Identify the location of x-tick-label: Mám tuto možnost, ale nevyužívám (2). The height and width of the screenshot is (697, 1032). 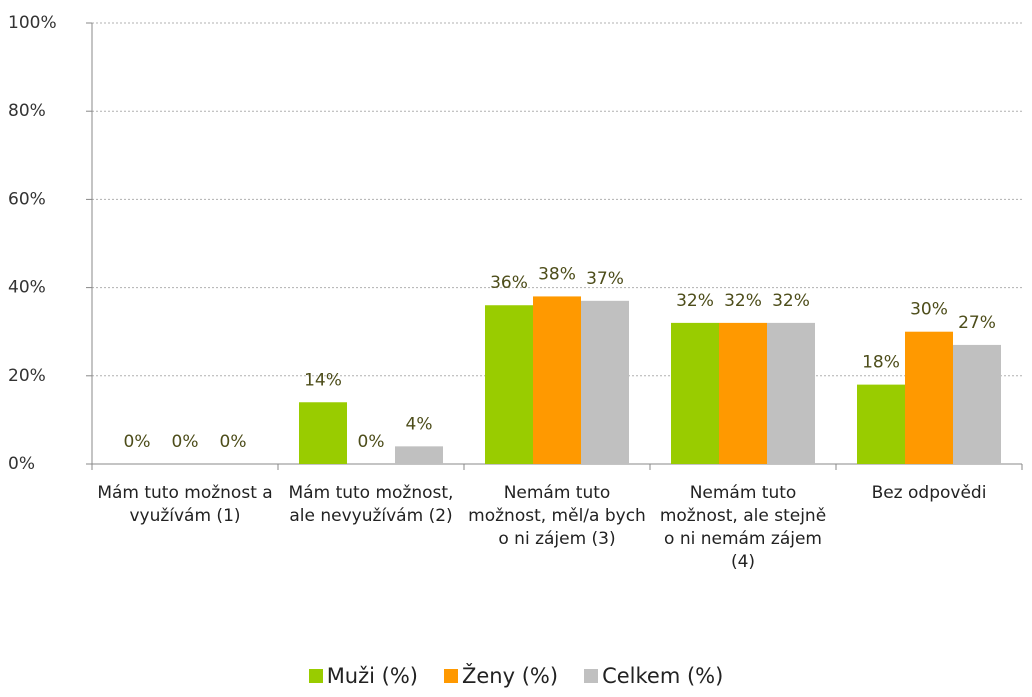
(371, 504).